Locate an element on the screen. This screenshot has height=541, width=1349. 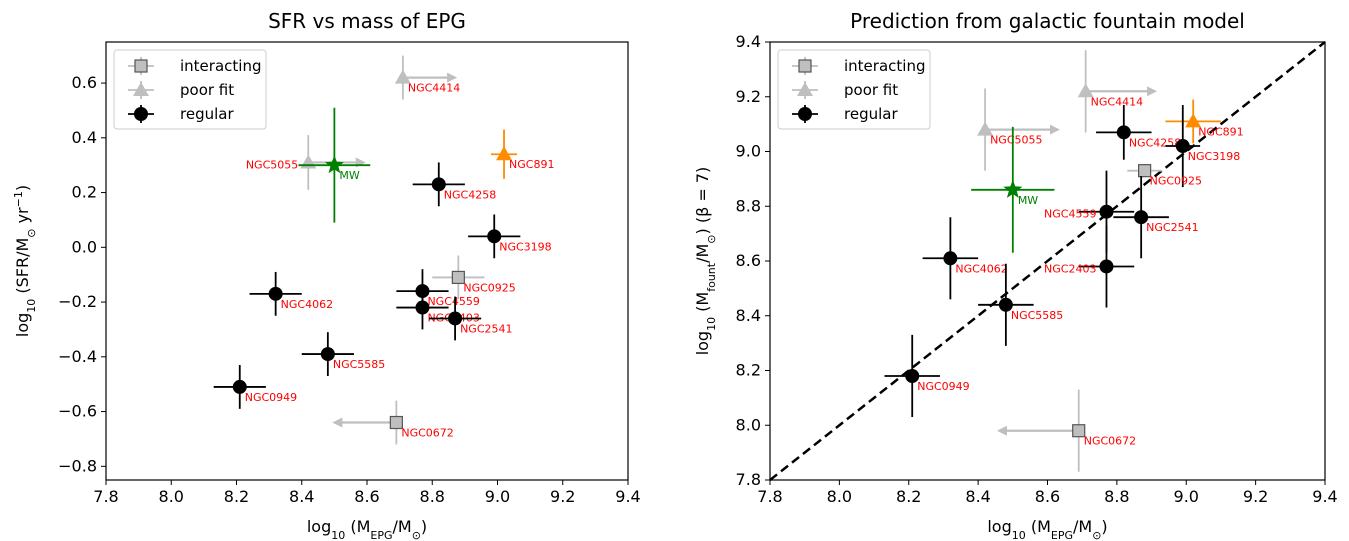
y-tick-label: 8.8 is located at coordinates (748, 205).